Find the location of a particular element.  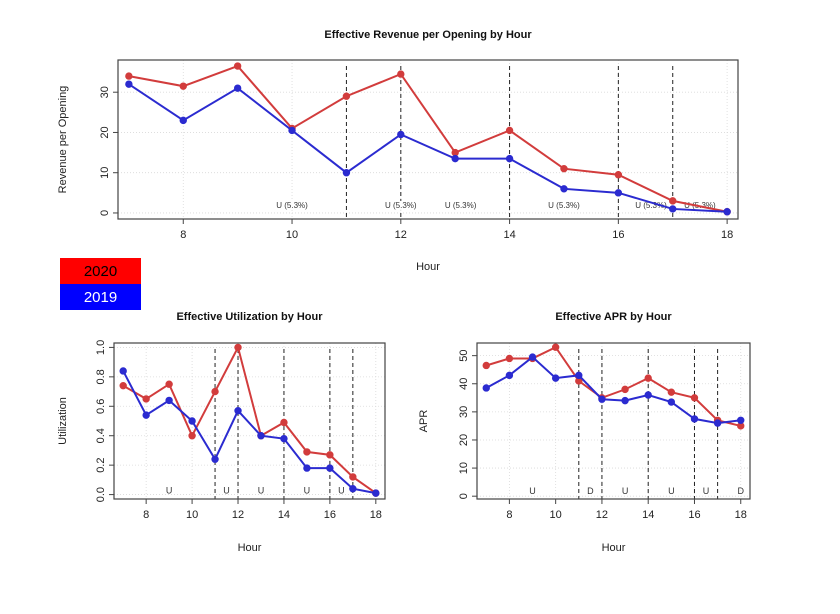

chart-title: Effective APR by Hour is located at coordinates (613, 317).